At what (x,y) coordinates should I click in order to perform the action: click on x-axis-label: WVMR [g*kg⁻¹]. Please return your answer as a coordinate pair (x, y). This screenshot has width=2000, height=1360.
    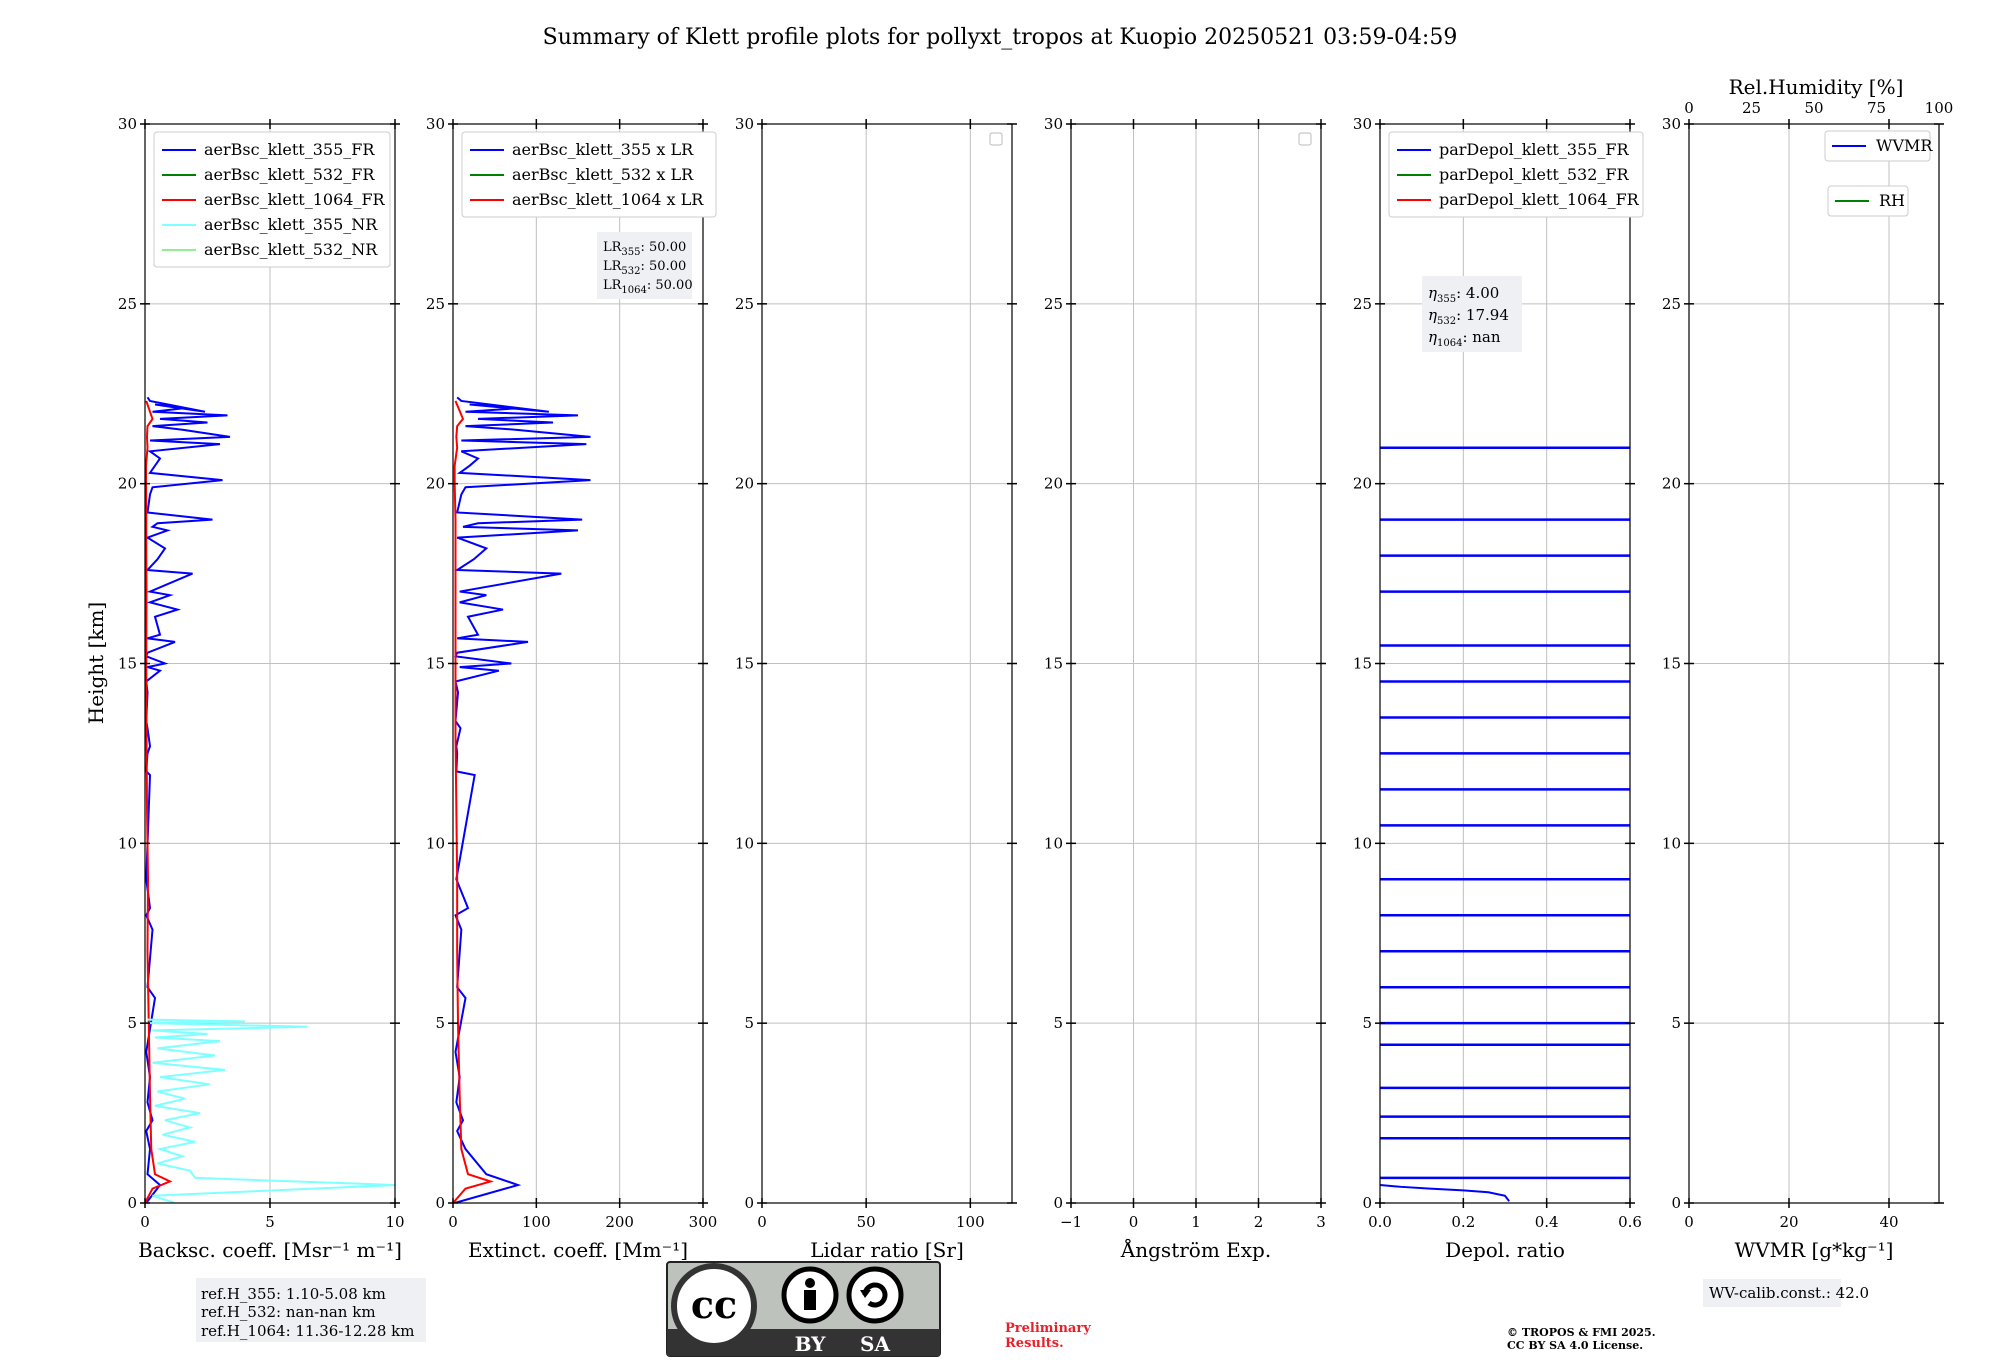
    Looking at the image, I should click on (1814, 1250).